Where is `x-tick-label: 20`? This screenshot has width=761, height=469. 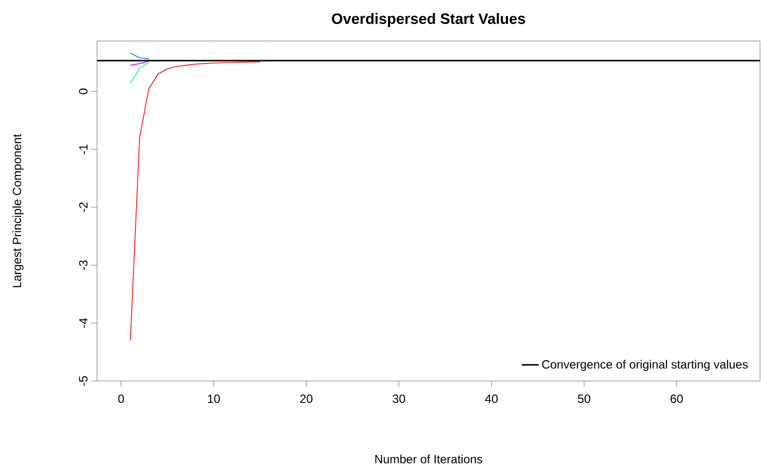 x-tick-label: 20 is located at coordinates (306, 398).